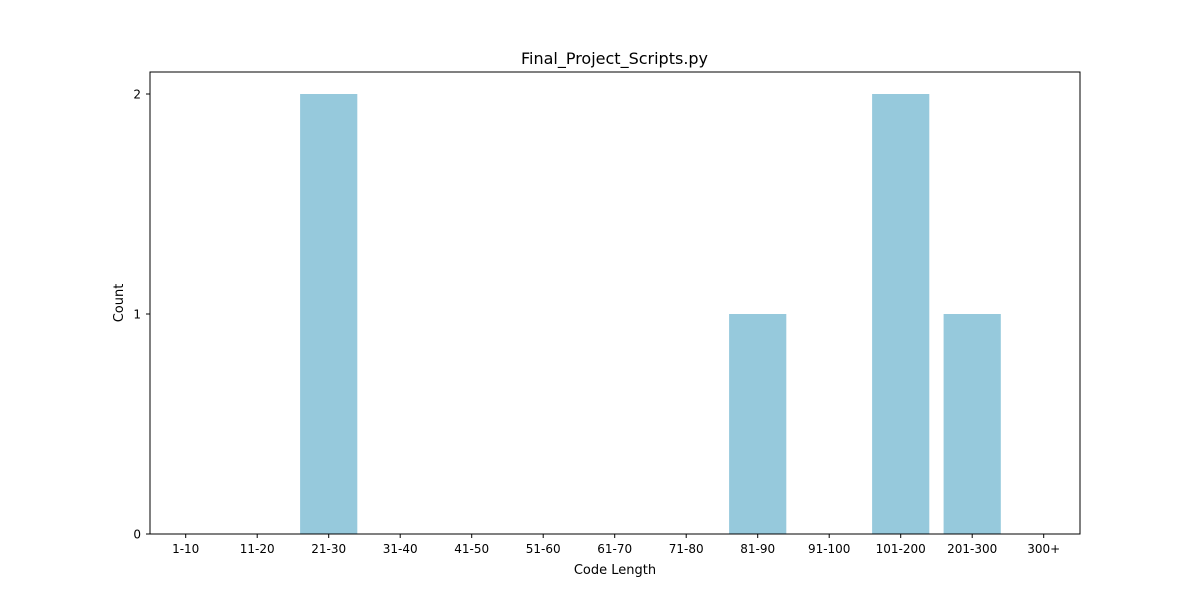 Image resolution: width=1200 pixels, height=600 pixels. What do you see at coordinates (257, 549) in the screenshot?
I see `x-tick-label: 11-20` at bounding box center [257, 549].